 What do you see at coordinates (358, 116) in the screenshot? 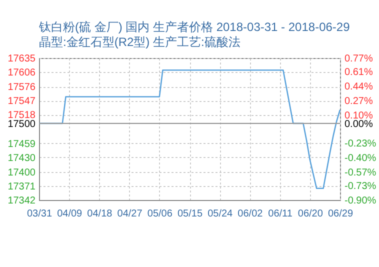
I see `y2-tick-label: 0.10%` at bounding box center [358, 116].